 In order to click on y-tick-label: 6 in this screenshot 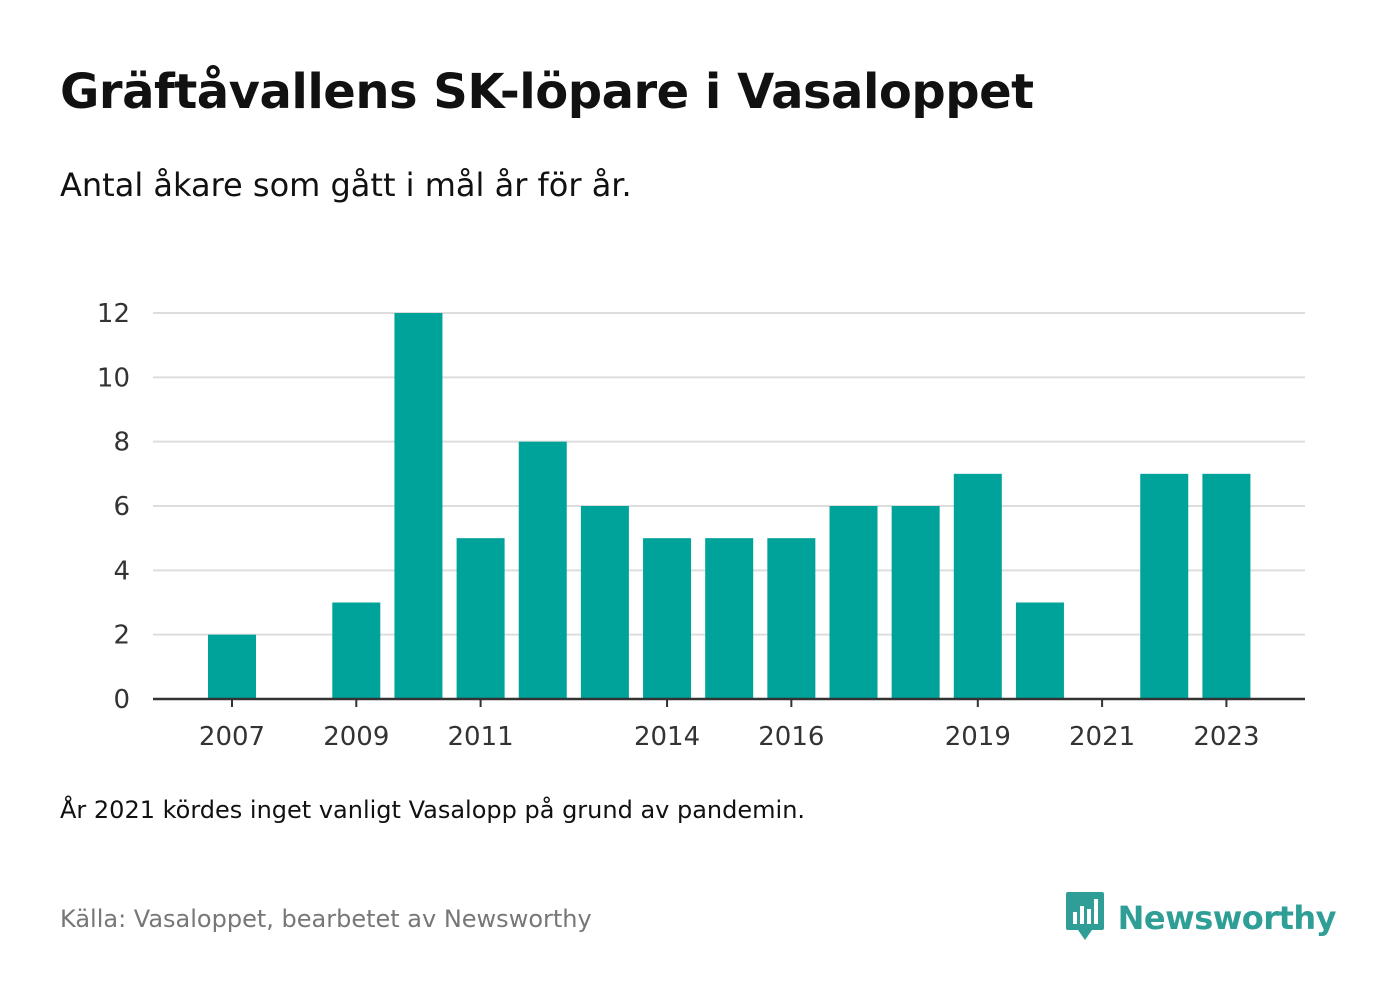, I will do `click(121, 507)`.